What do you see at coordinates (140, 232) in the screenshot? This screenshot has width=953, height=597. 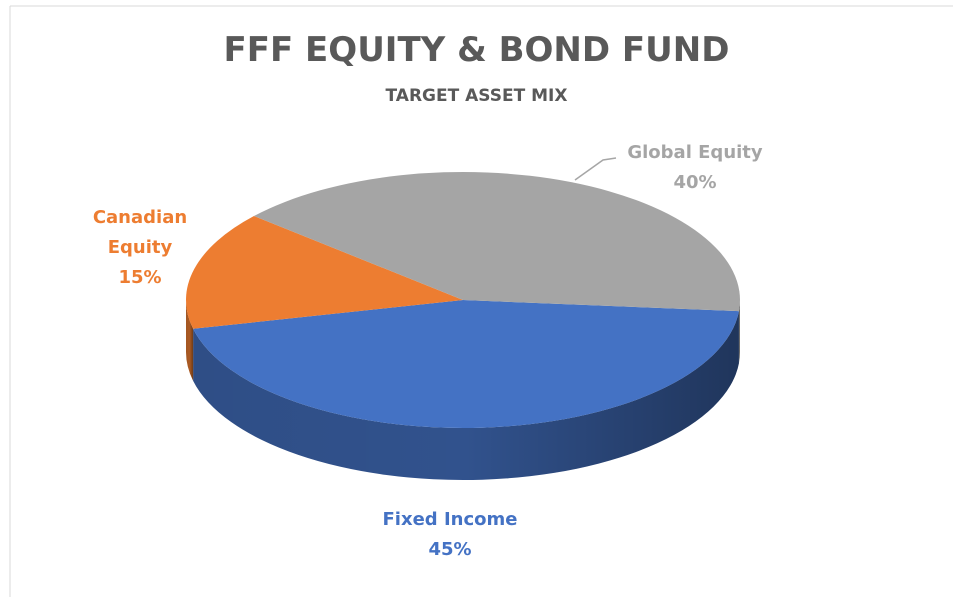 I see `label-category: Canadian Equity` at bounding box center [140, 232].